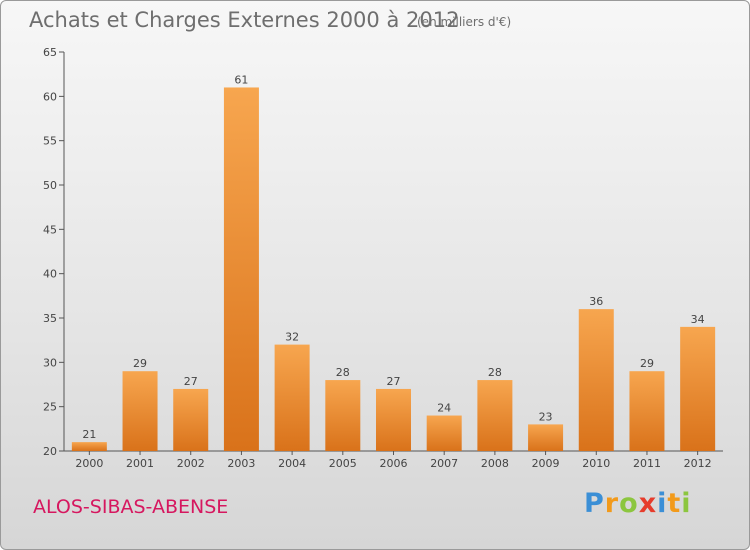  What do you see at coordinates (546, 463) in the screenshot?
I see `x-tick-label: 2009` at bounding box center [546, 463].